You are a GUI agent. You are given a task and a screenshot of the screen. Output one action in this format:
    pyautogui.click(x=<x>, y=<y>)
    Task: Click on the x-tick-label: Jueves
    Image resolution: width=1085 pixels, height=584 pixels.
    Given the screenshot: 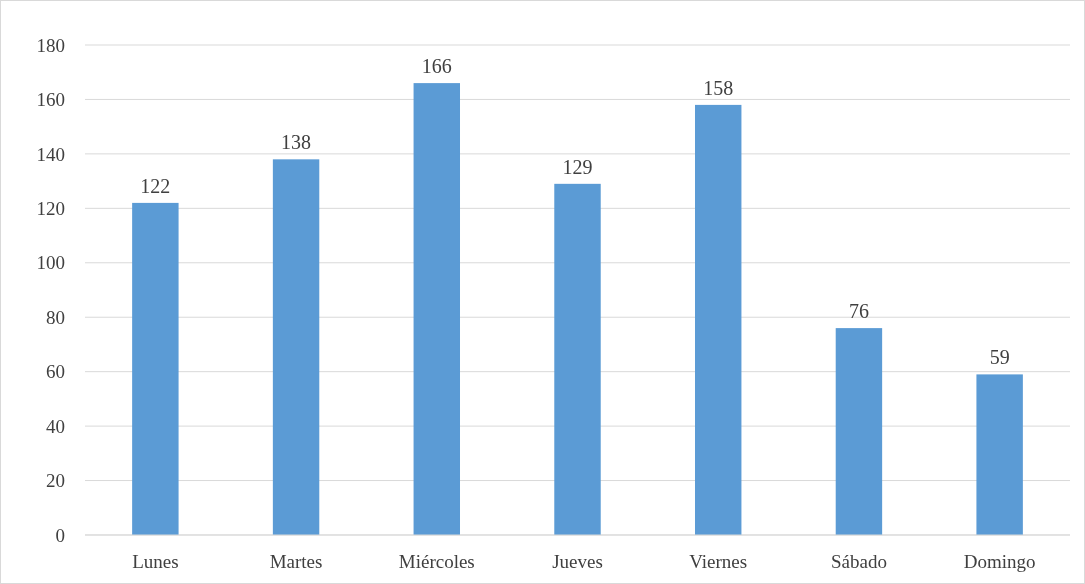 What is the action you would take?
    pyautogui.click(x=577, y=561)
    